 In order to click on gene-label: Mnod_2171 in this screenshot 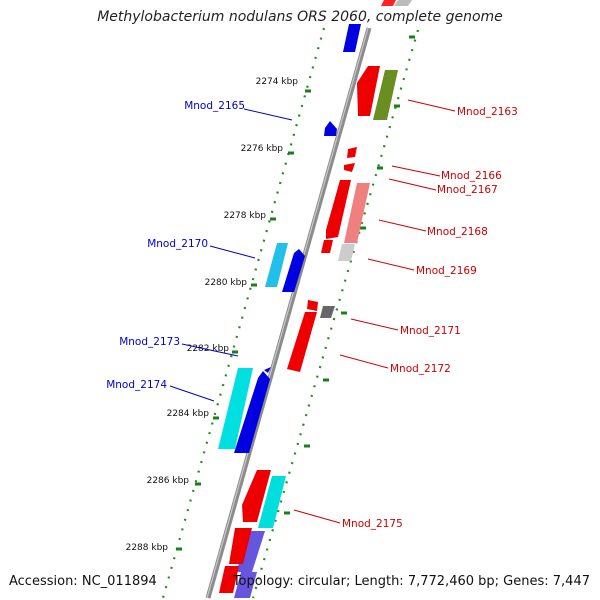, I will do `click(430, 331)`.